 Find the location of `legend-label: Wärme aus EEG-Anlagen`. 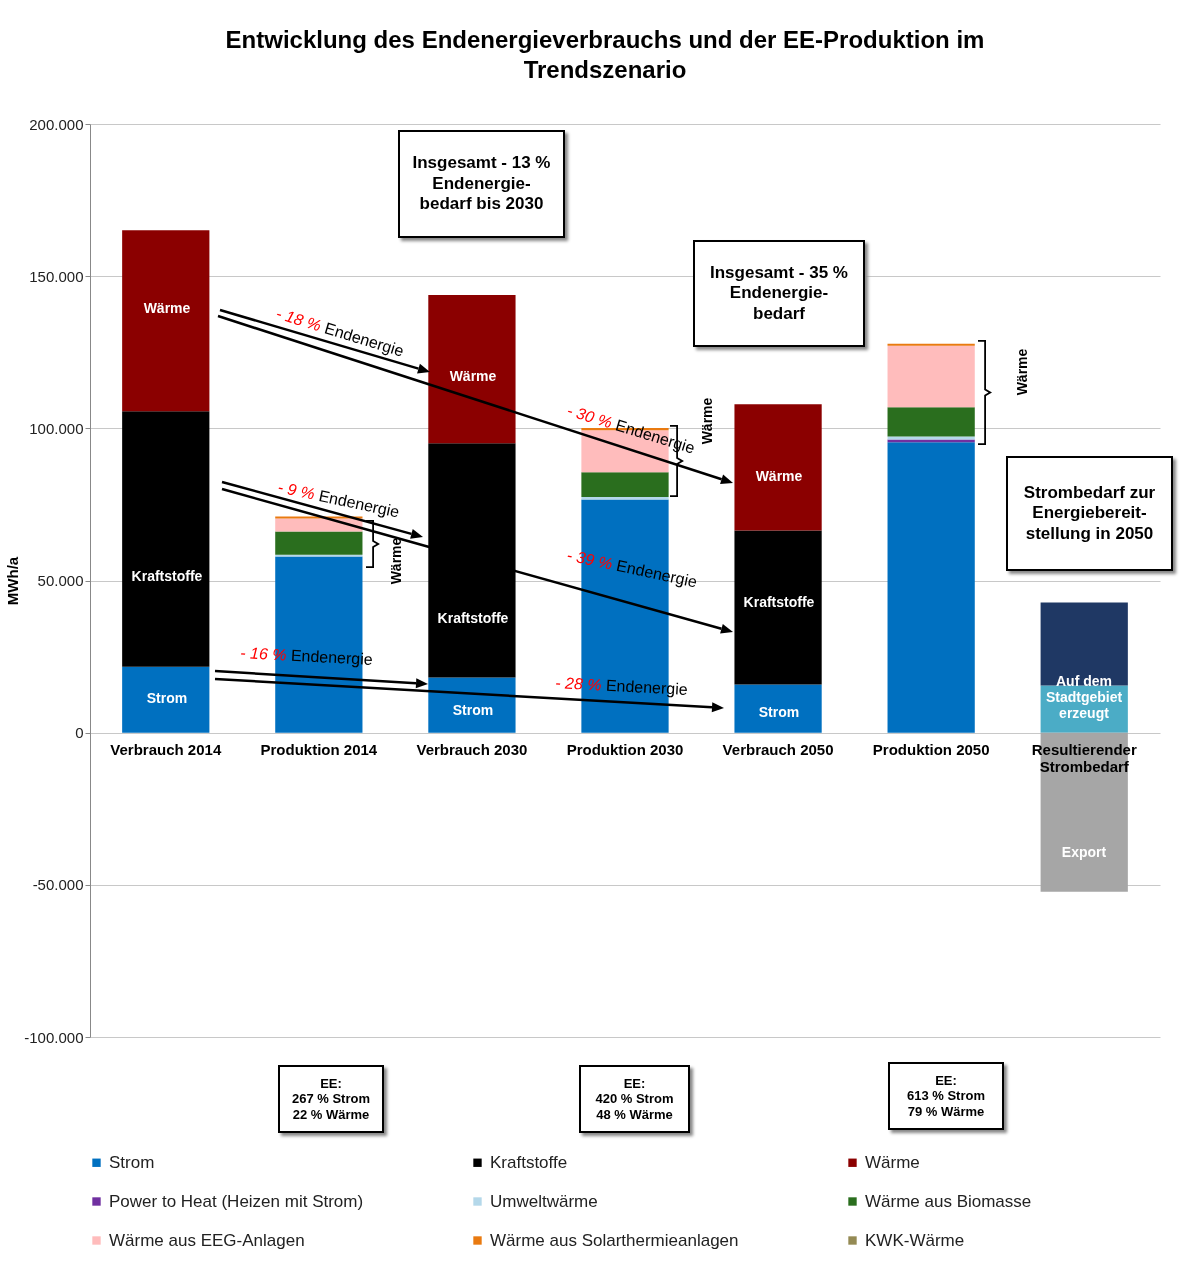

legend-label: Wärme aus EEG-Anlagen is located at coordinates (207, 1240).